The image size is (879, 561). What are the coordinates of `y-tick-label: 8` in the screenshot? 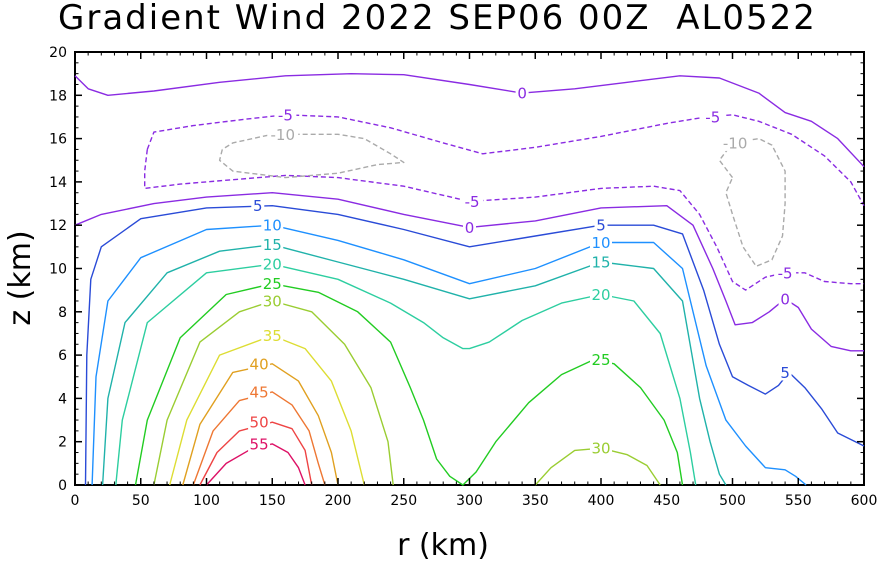 It's located at (62, 313).